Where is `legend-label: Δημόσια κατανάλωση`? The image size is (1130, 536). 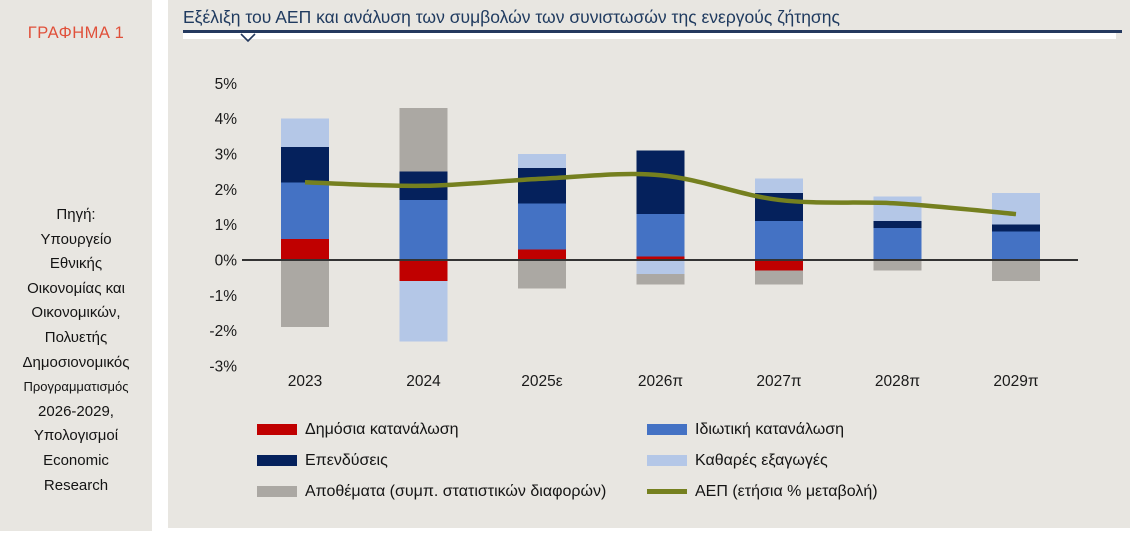 legend-label: Δημόσια κατανάλωση is located at coordinates (382, 429).